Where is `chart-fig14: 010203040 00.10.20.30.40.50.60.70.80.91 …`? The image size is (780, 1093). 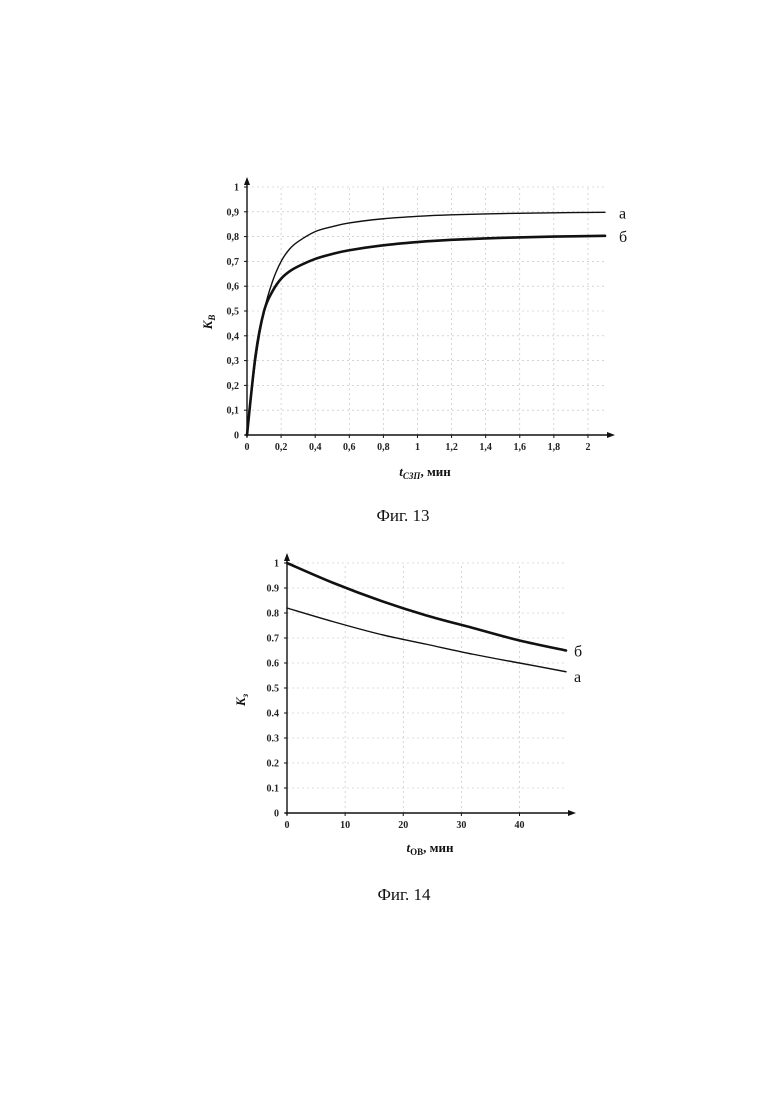
chart-fig14: 010203040 00.10.20.30.40.50.60.70.80.91 … is located at coordinates (407, 728).